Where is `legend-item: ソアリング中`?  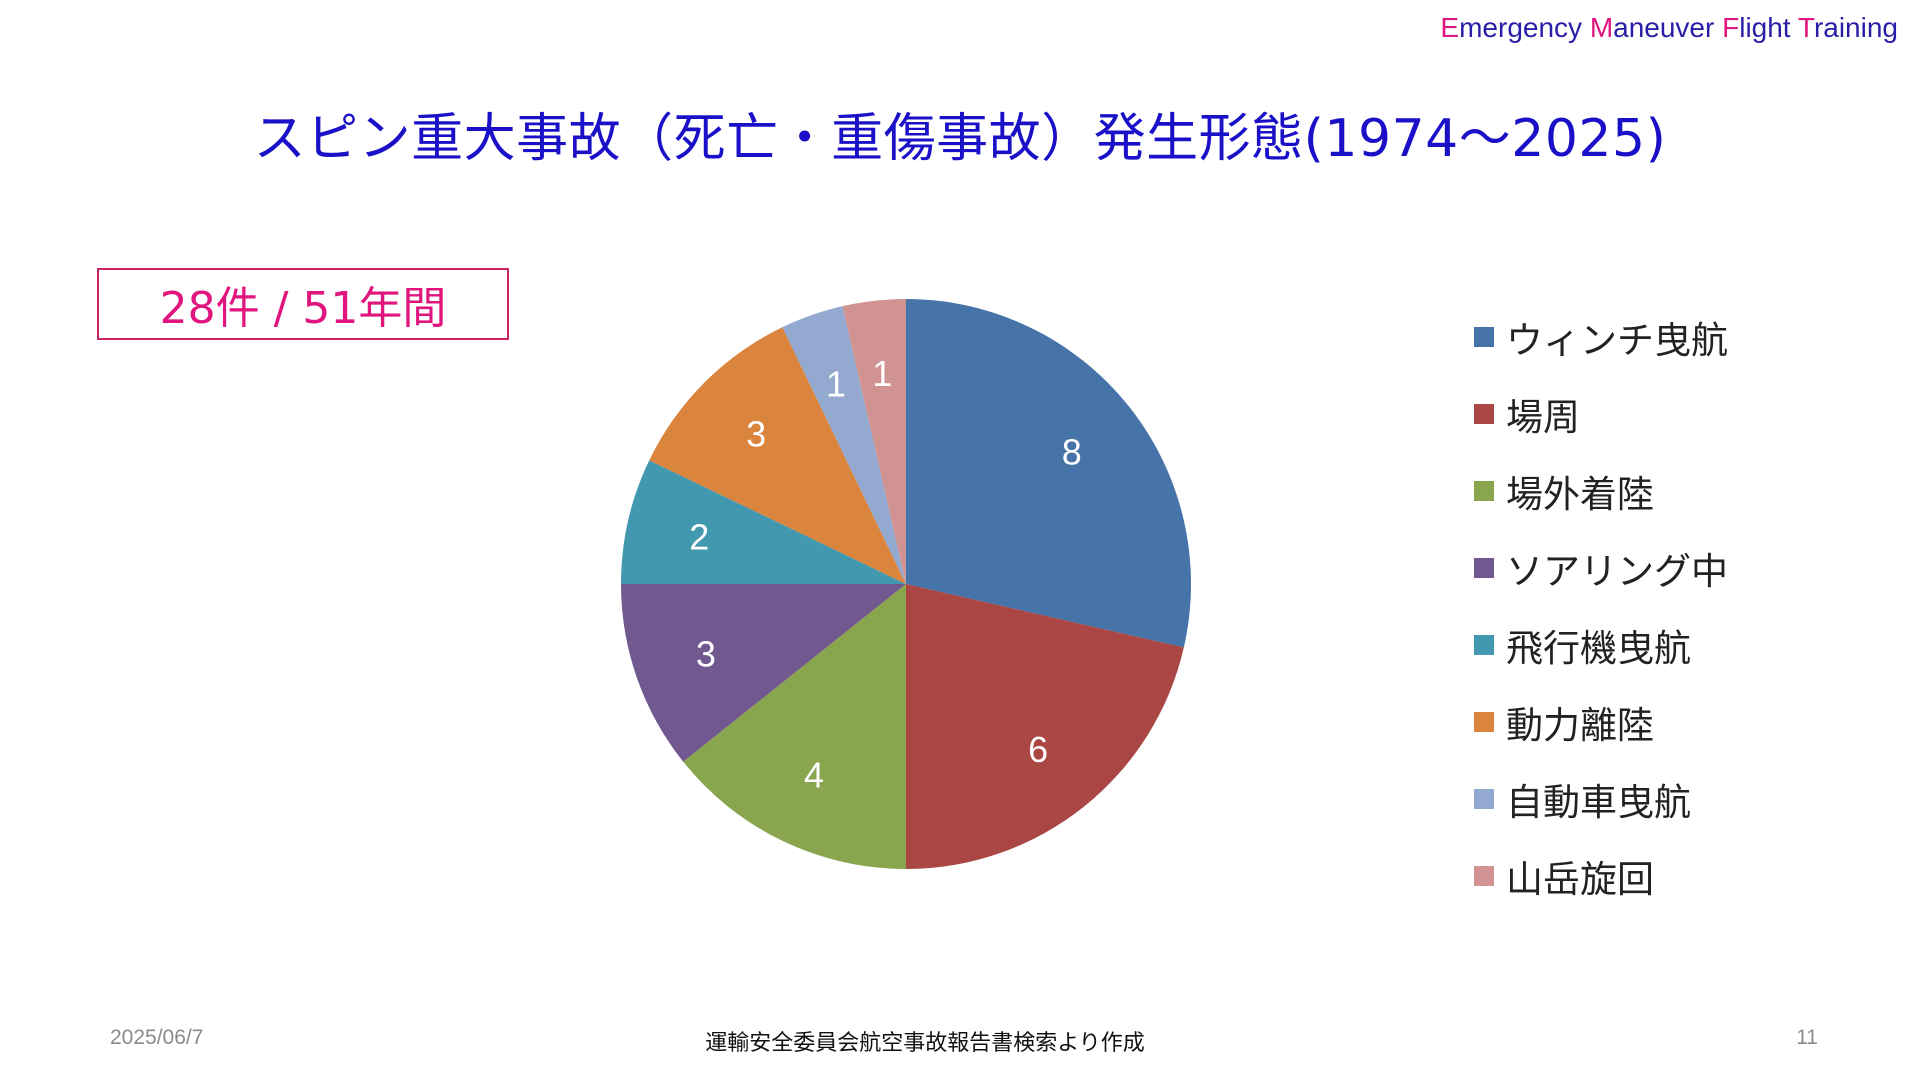
legend-item: ソアリング中 is located at coordinates (1601, 567).